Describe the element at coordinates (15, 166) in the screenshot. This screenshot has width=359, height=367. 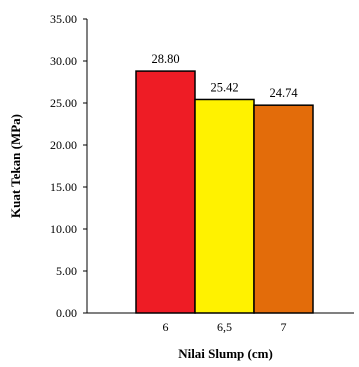
I see `y-axis-title: Kuat Tekan (MPa)` at that location.